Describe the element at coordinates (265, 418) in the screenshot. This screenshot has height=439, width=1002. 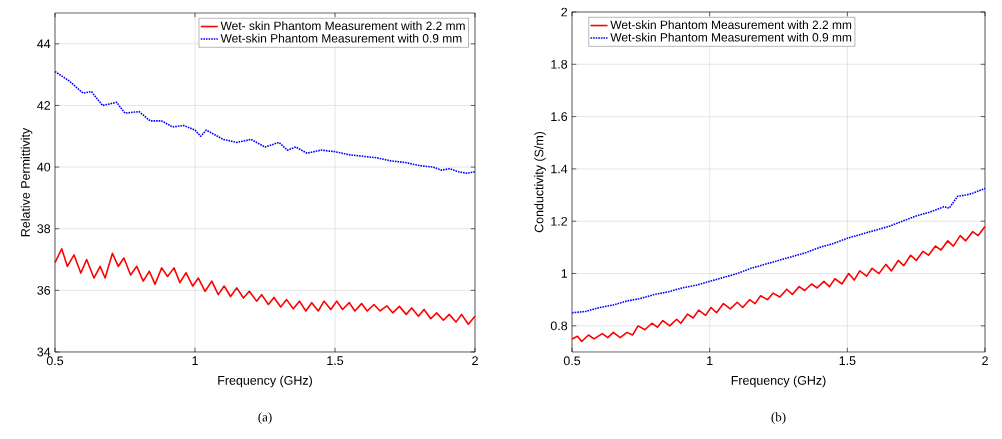
I see `text: (a)` at that location.